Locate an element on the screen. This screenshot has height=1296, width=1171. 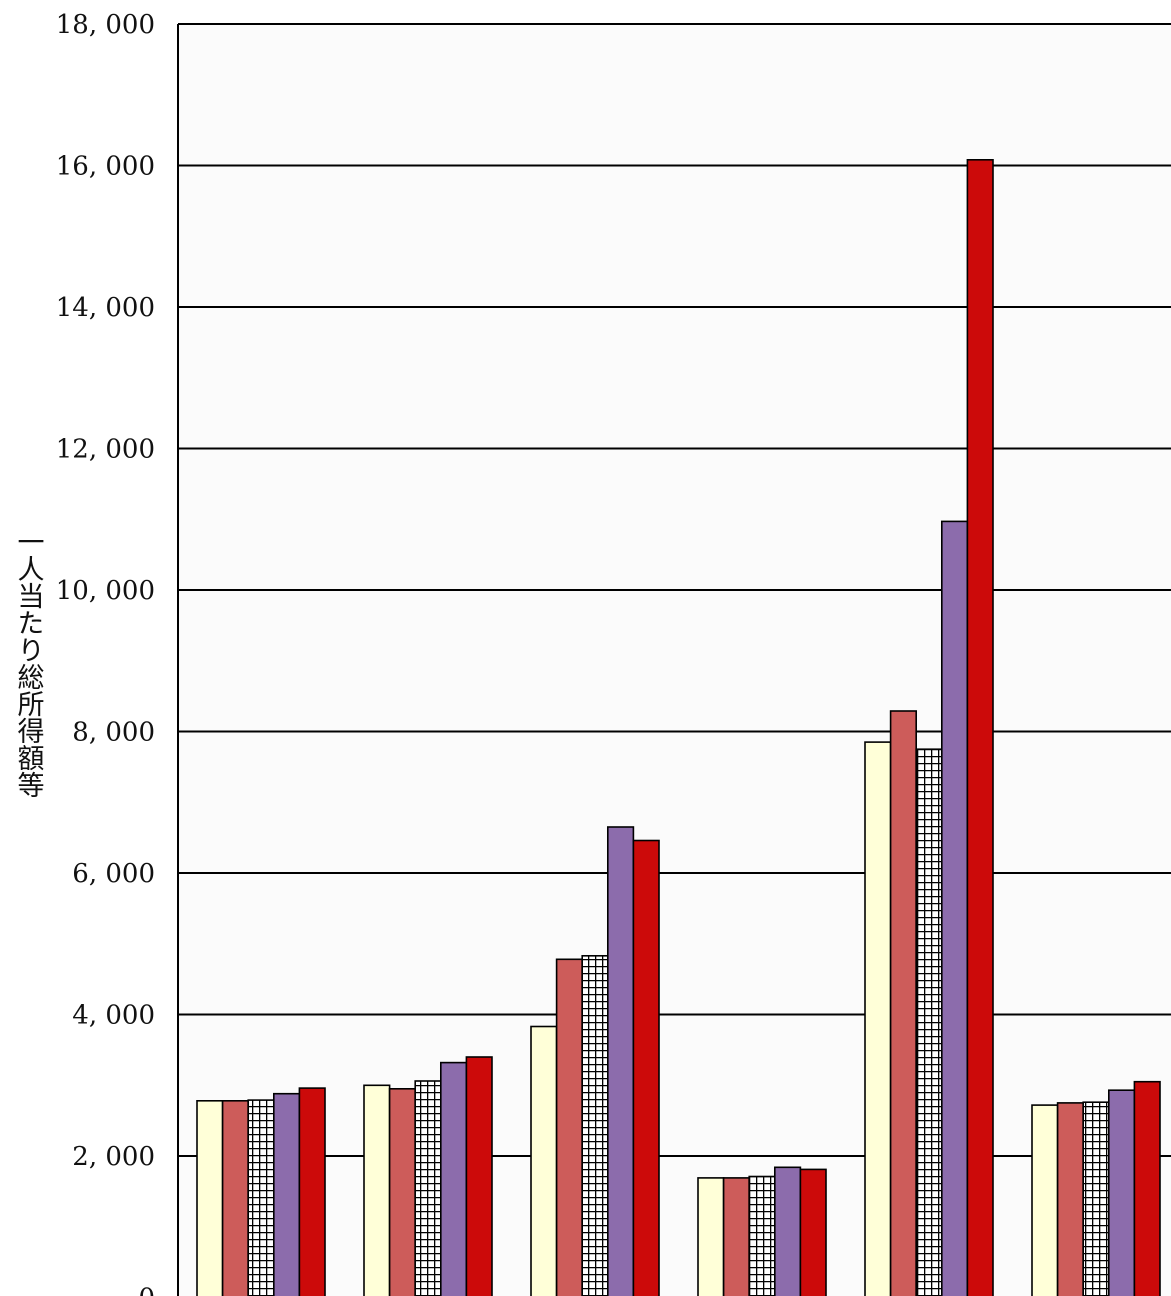
y-tick-label: 10, 000 is located at coordinates (105, 591).